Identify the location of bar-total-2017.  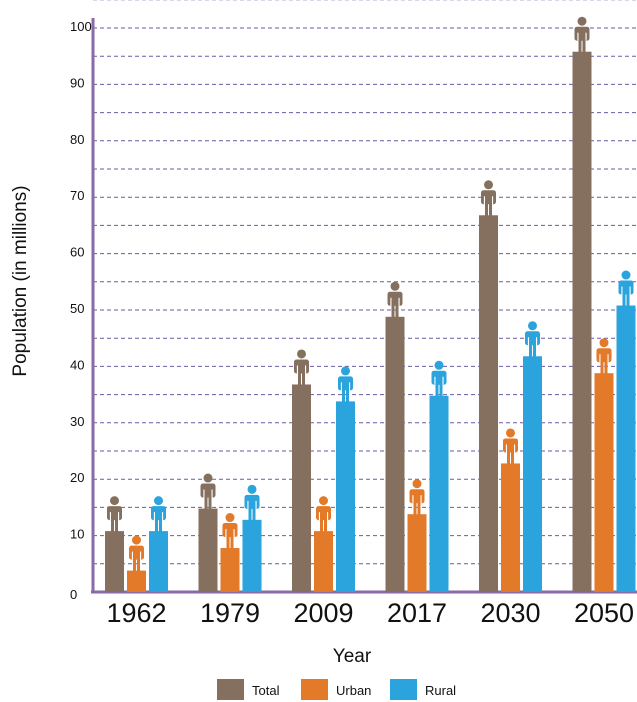
(395, 436).